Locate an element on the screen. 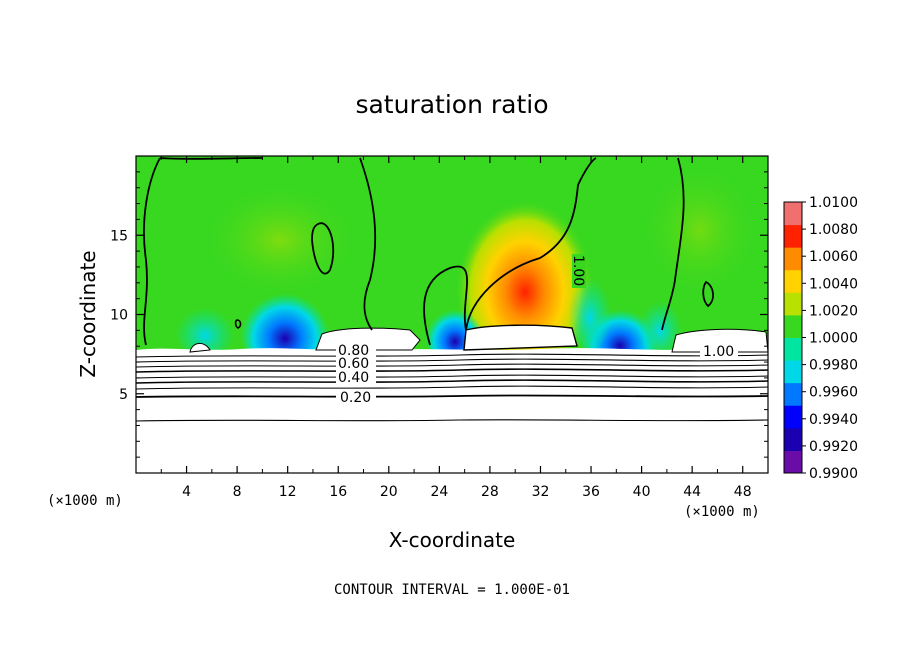  contour-label-0-80: 0.80 is located at coordinates (353, 351).